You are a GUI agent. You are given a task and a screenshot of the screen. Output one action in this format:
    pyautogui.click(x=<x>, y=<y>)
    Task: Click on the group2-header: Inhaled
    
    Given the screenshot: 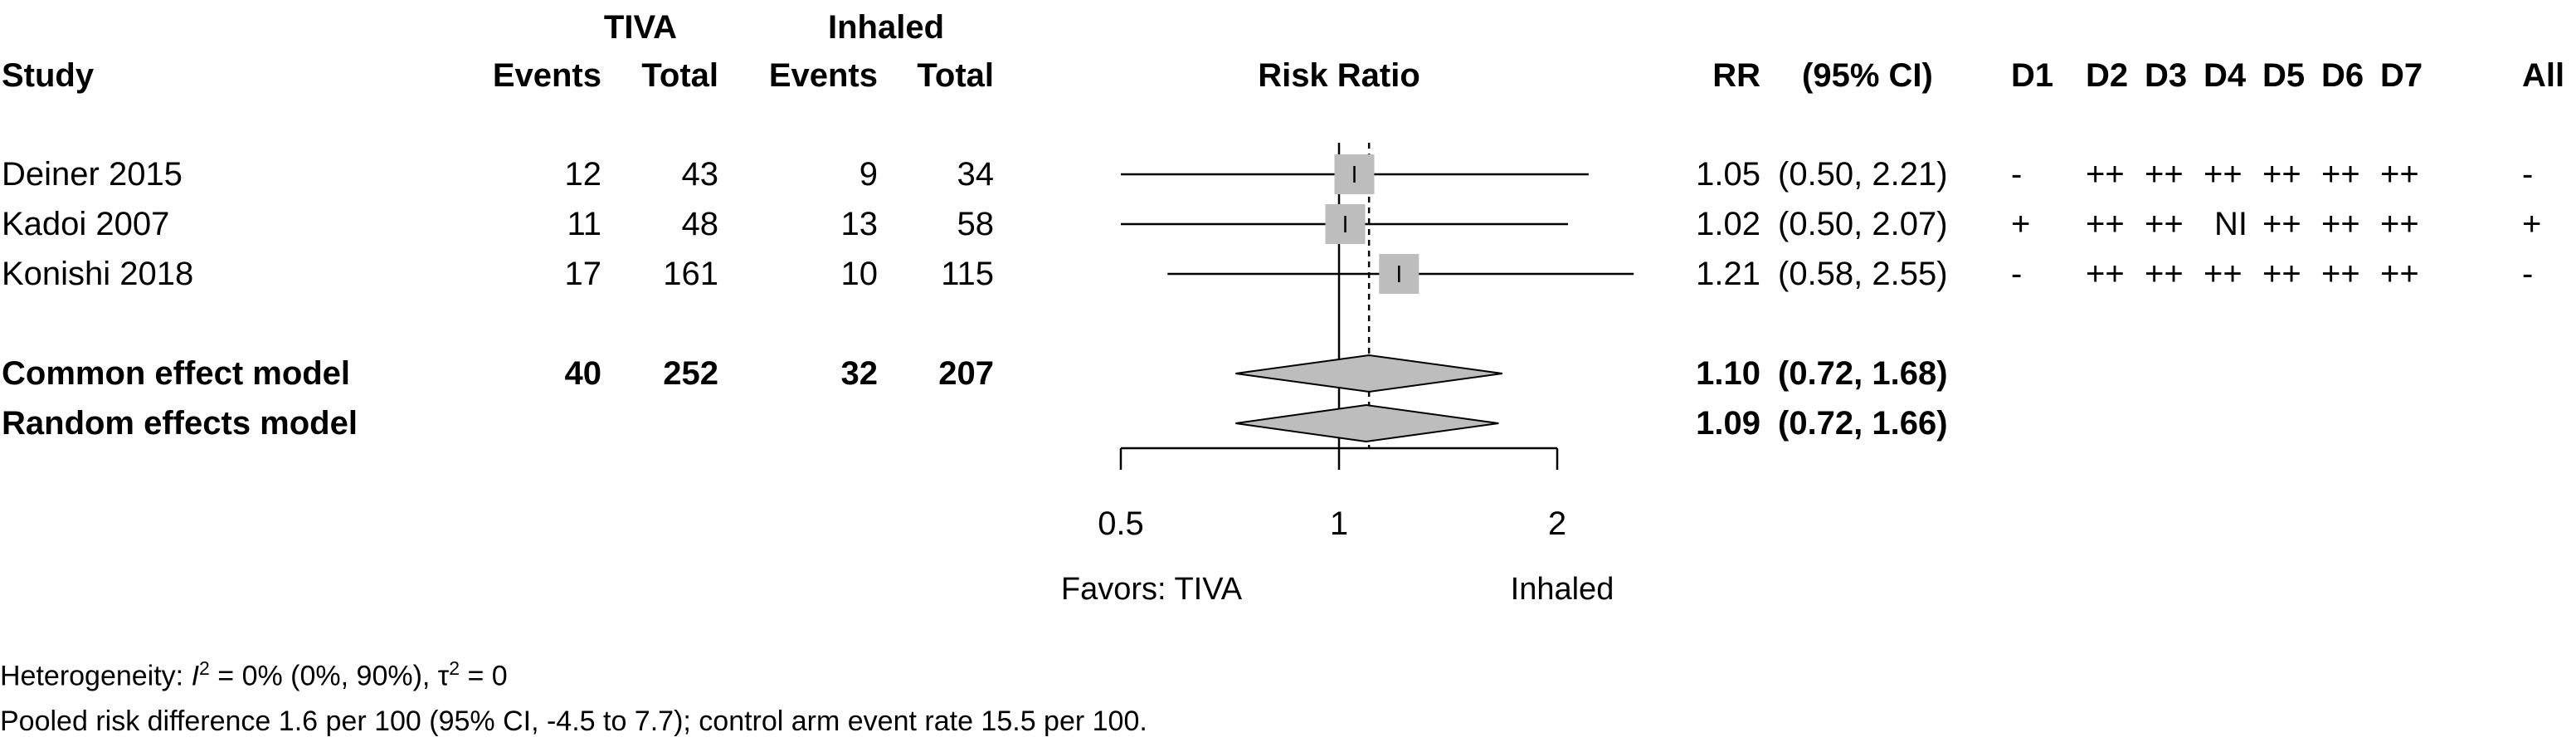 What is the action you would take?
    pyautogui.click(x=886, y=27)
    